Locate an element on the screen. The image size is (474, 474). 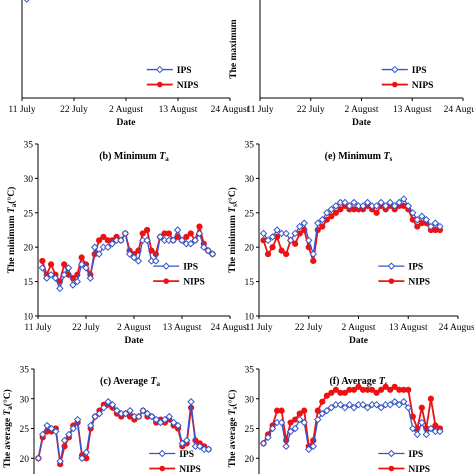
x-tick-label: 2 August is located at coordinates (134, 328).